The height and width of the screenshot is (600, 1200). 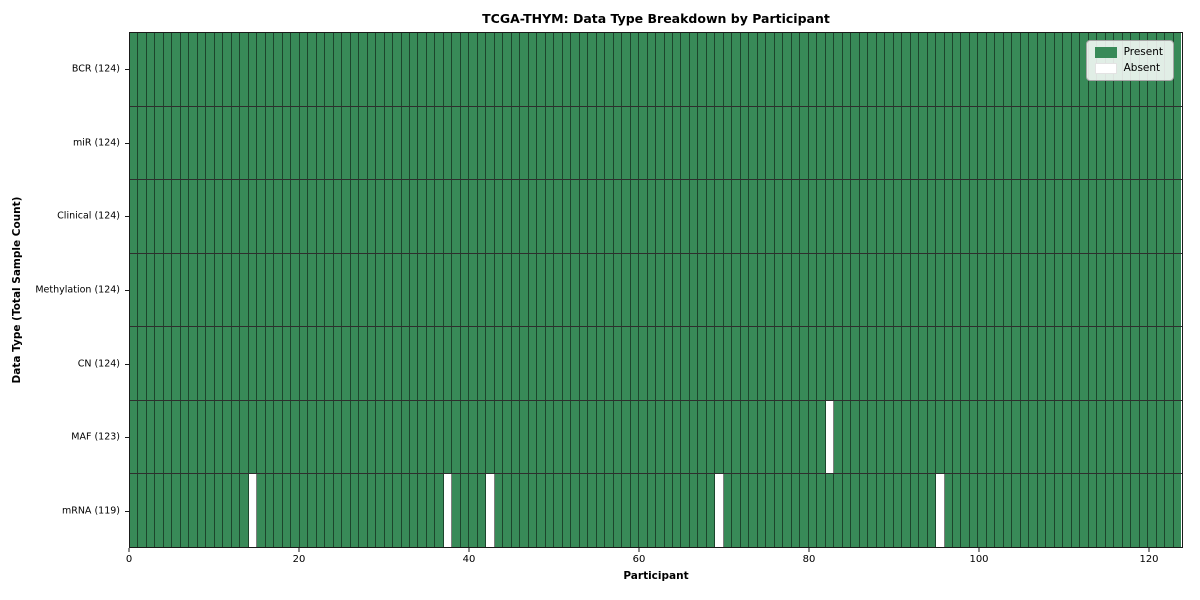 What do you see at coordinates (469, 559) in the screenshot?
I see `x-tick-label: 40` at bounding box center [469, 559].